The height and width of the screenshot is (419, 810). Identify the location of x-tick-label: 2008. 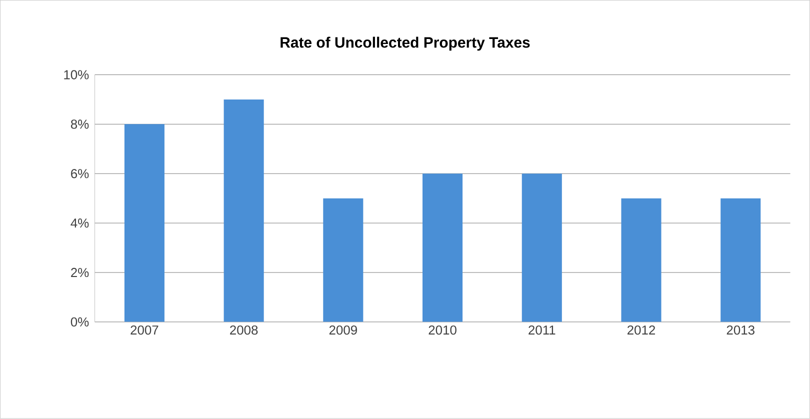
(244, 330).